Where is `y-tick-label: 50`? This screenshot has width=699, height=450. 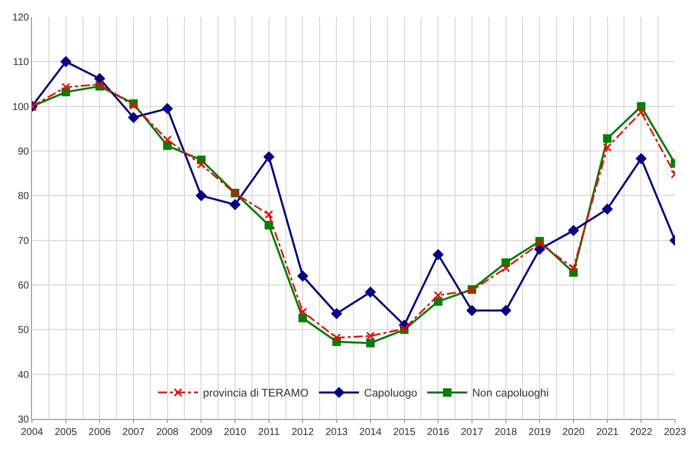
y-tick-label: 50 is located at coordinates (24, 330).